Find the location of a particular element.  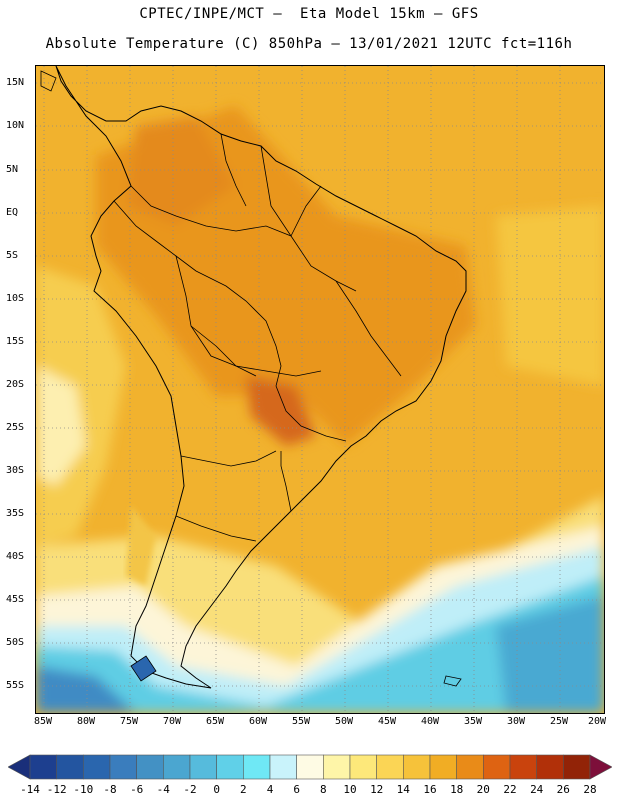

field-andes-cool is located at coordinates (141, 546).